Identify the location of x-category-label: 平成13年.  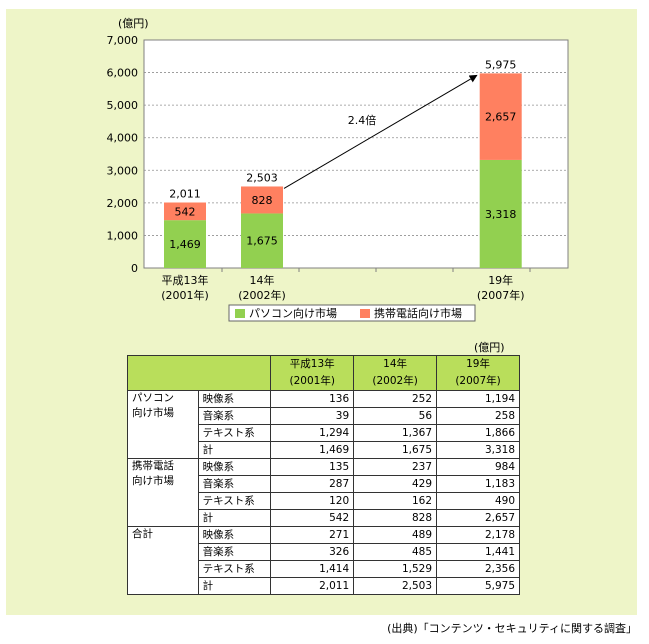
(185, 280).